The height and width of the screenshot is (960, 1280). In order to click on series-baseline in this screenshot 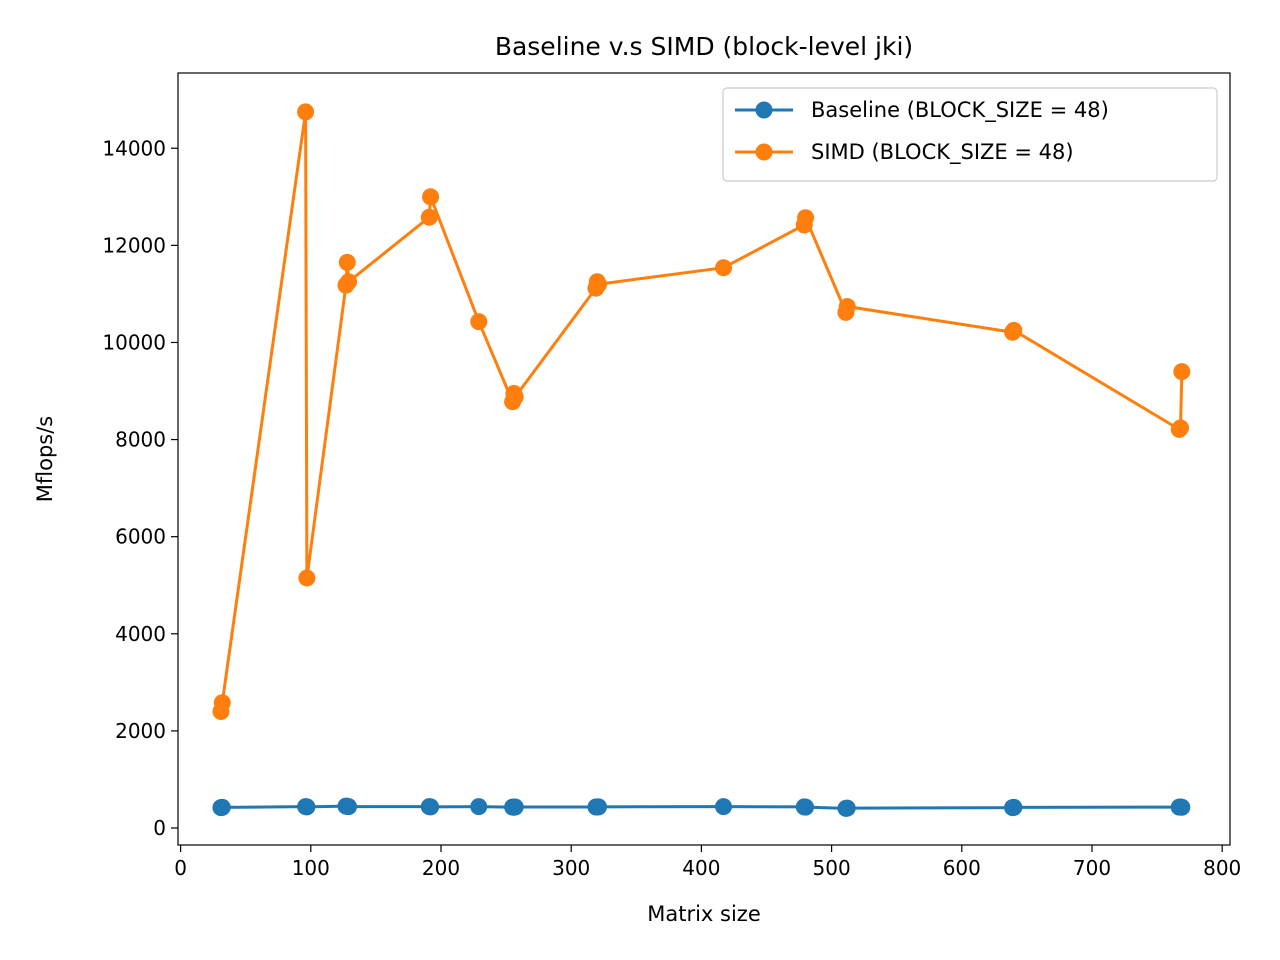, I will do `click(701, 807)`.